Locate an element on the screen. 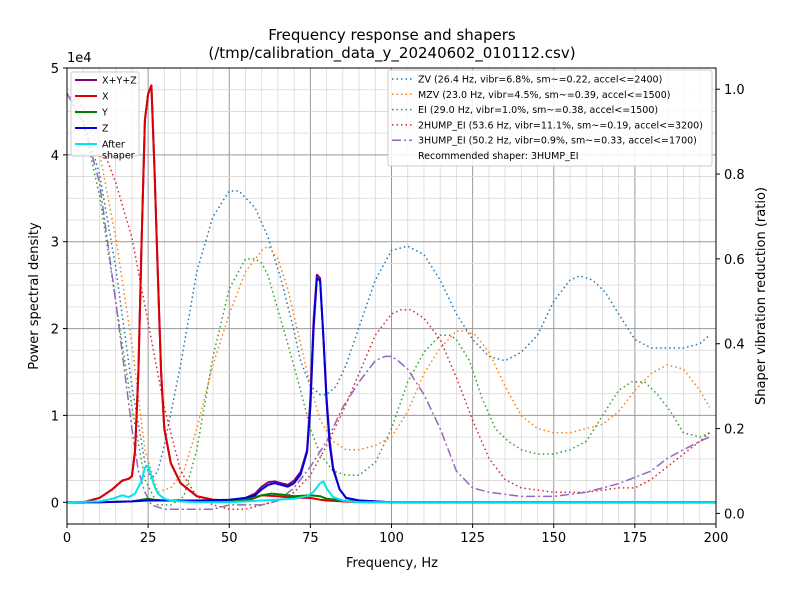 Image resolution: width=800 pixels, height=600 pixels. y-axis-label: Power spectral density is located at coordinates (34, 296).